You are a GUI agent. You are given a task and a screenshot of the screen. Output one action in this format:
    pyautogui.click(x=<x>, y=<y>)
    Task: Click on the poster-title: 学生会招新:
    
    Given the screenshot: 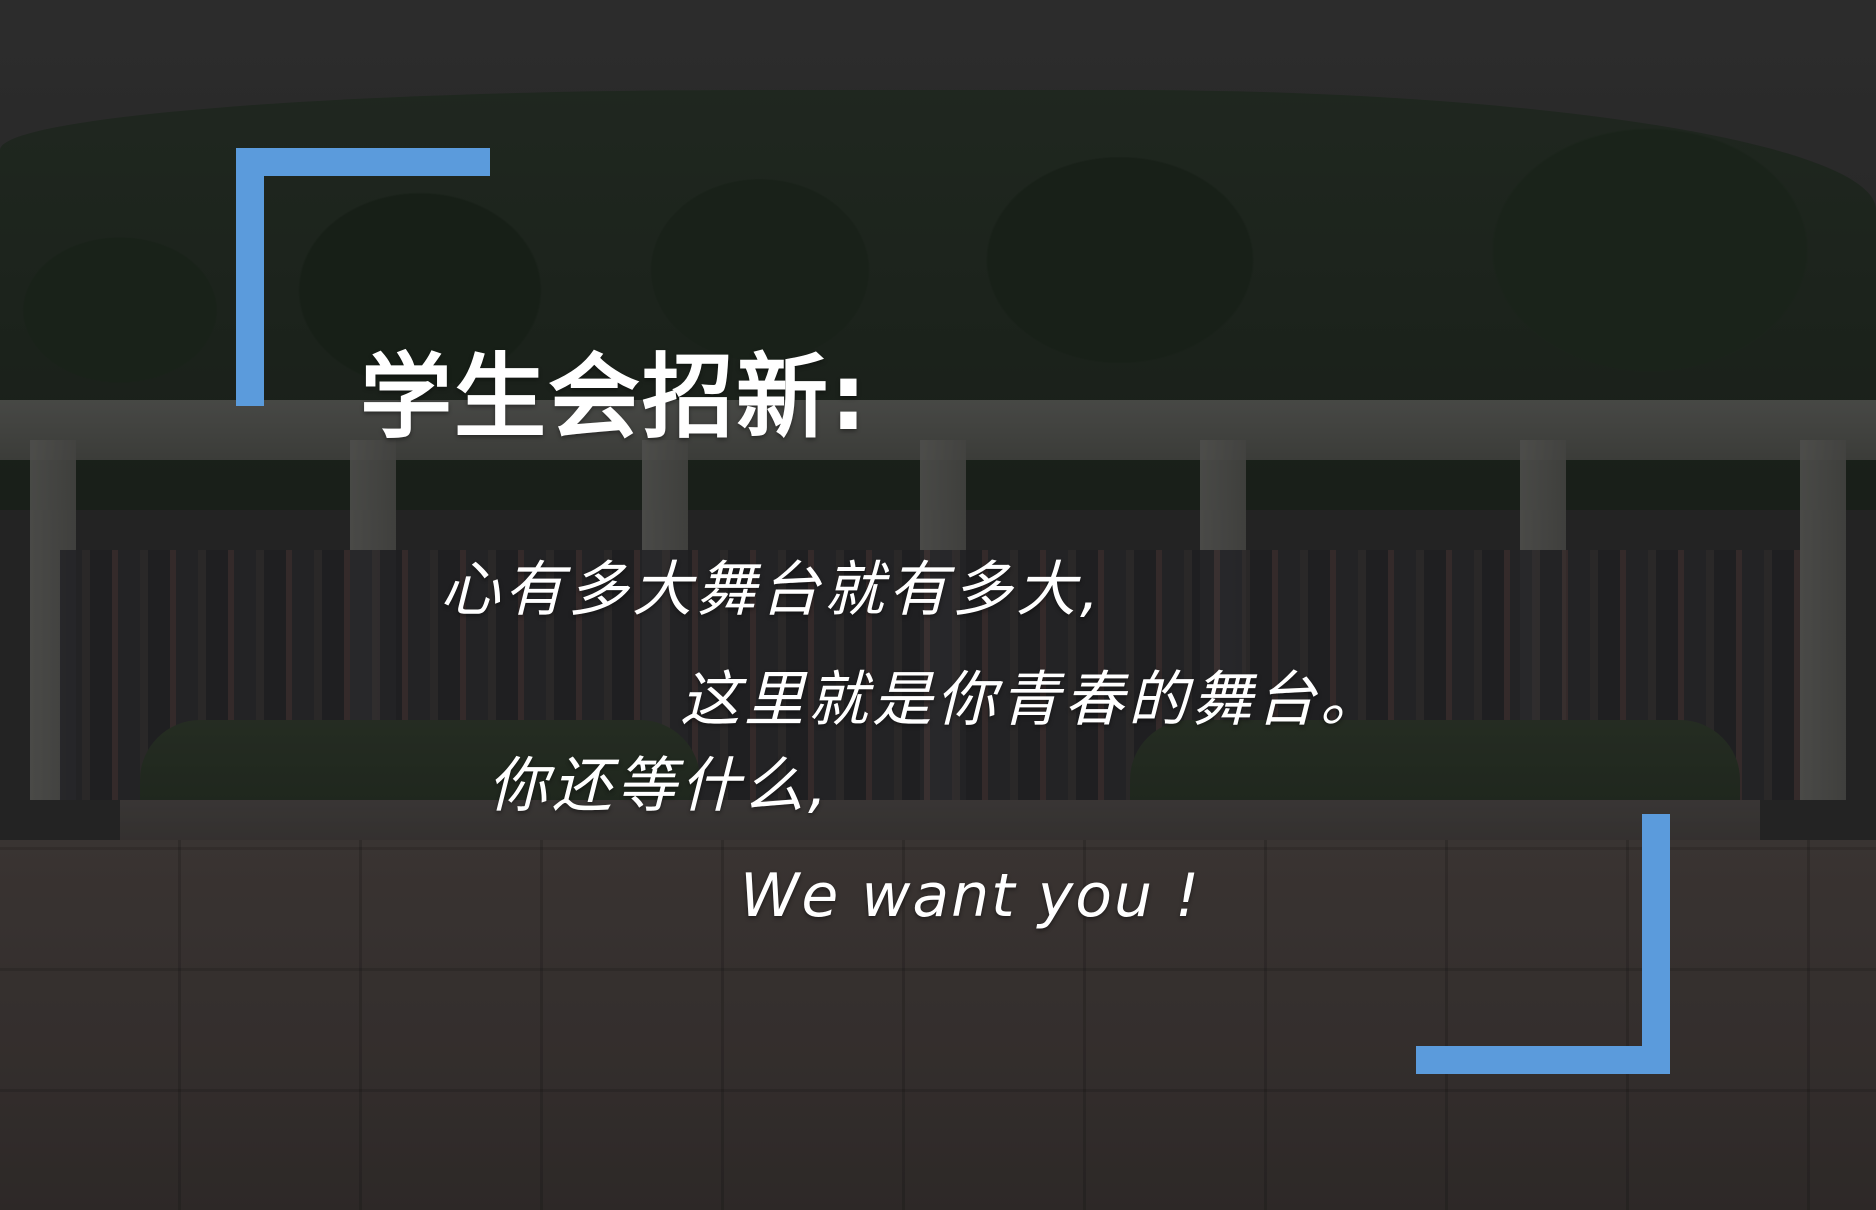 What is the action you would take?
    pyautogui.click(x=614, y=397)
    